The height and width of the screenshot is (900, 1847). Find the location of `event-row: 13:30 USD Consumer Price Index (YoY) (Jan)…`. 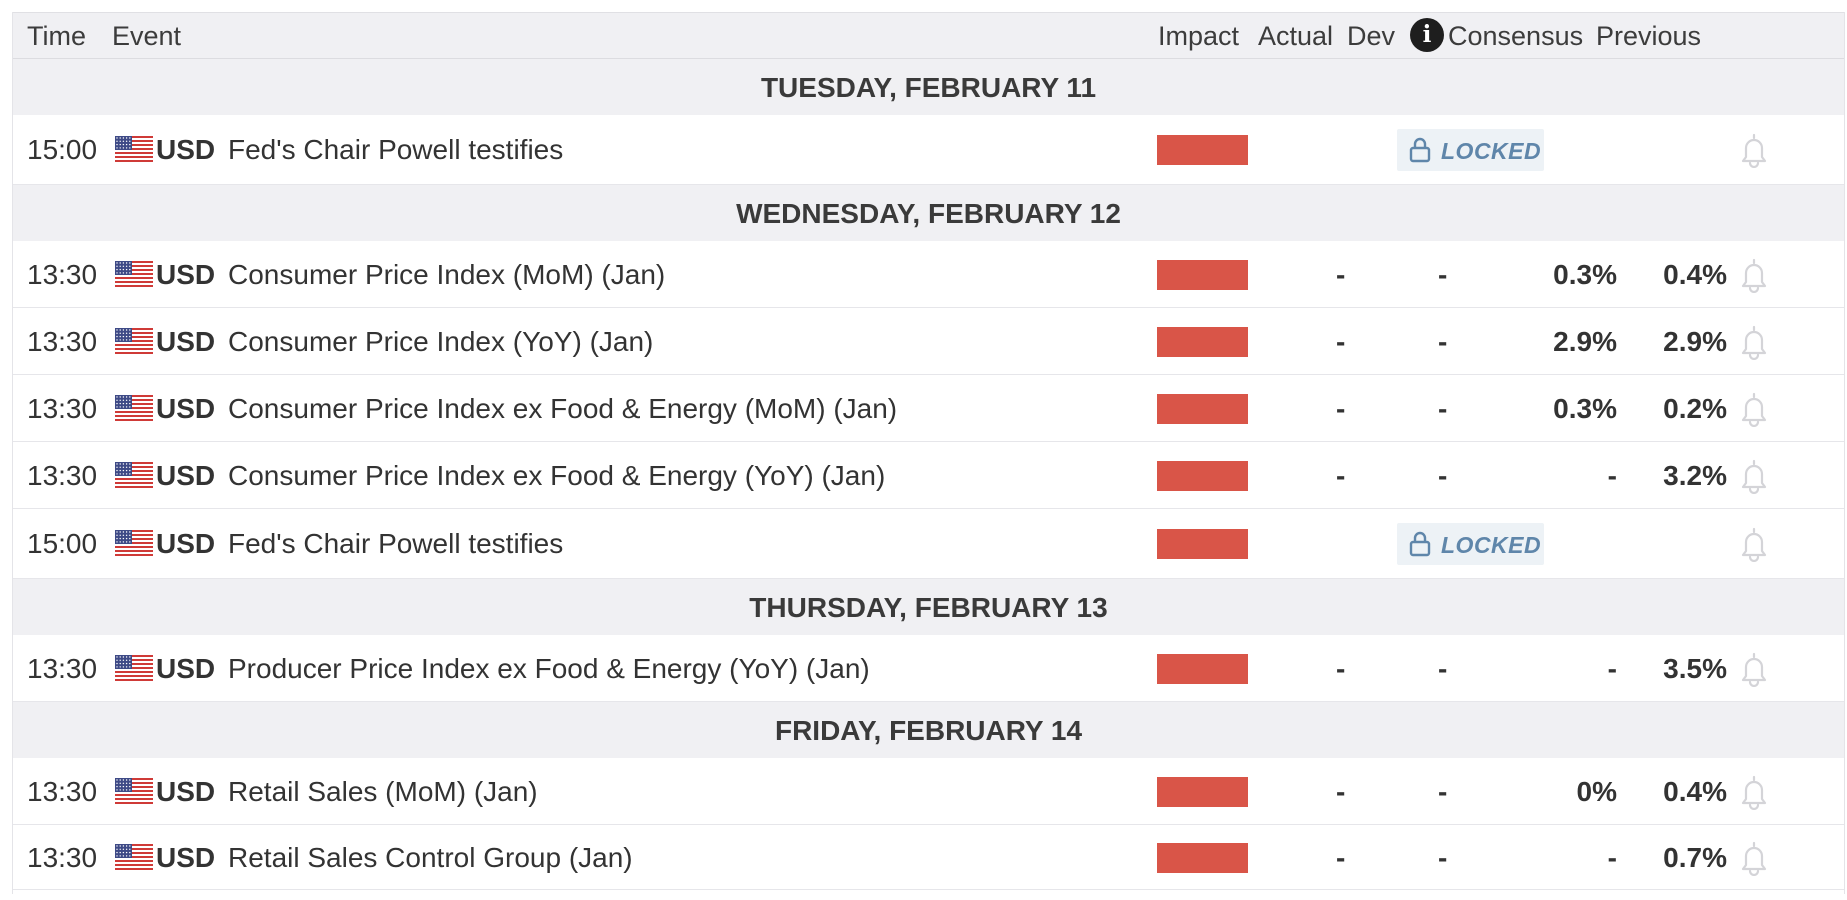

event-row: 13:30 USD Consumer Price Index (YoY) (Jan)… is located at coordinates (928, 341).